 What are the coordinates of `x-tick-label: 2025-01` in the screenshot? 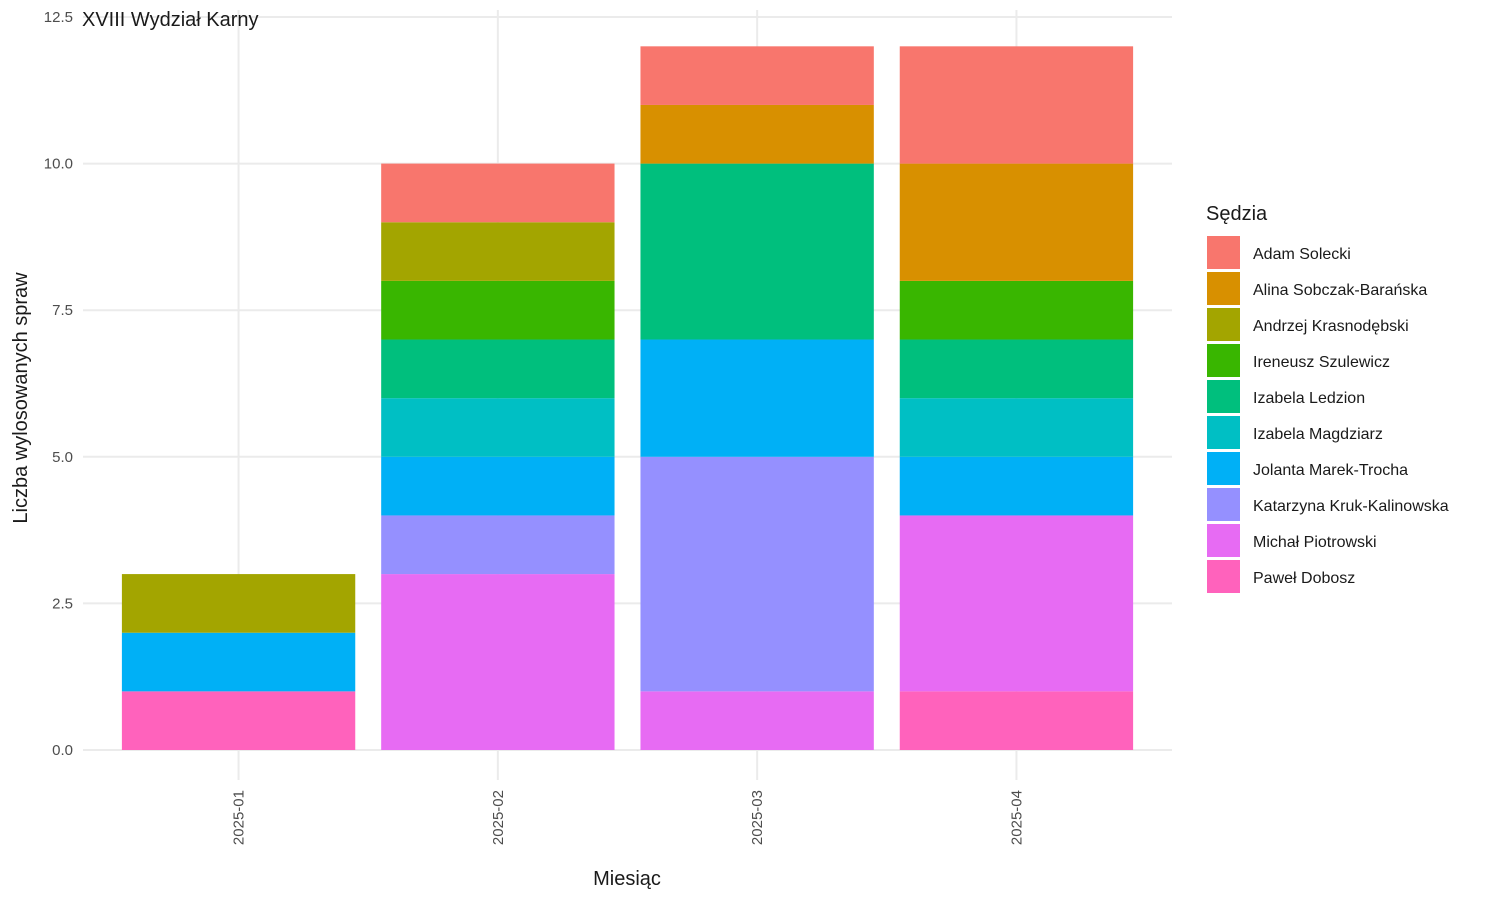 It's located at (239, 817).